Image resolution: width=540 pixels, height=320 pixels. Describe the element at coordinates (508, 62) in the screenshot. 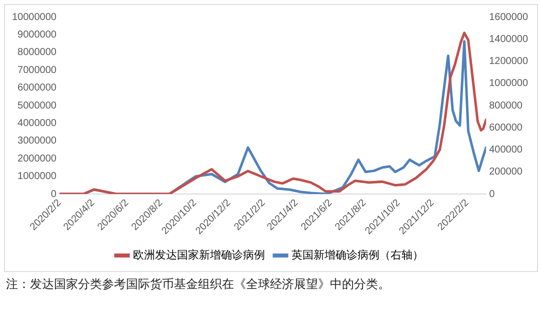

I see `y2-tick-label: 1200000` at that location.